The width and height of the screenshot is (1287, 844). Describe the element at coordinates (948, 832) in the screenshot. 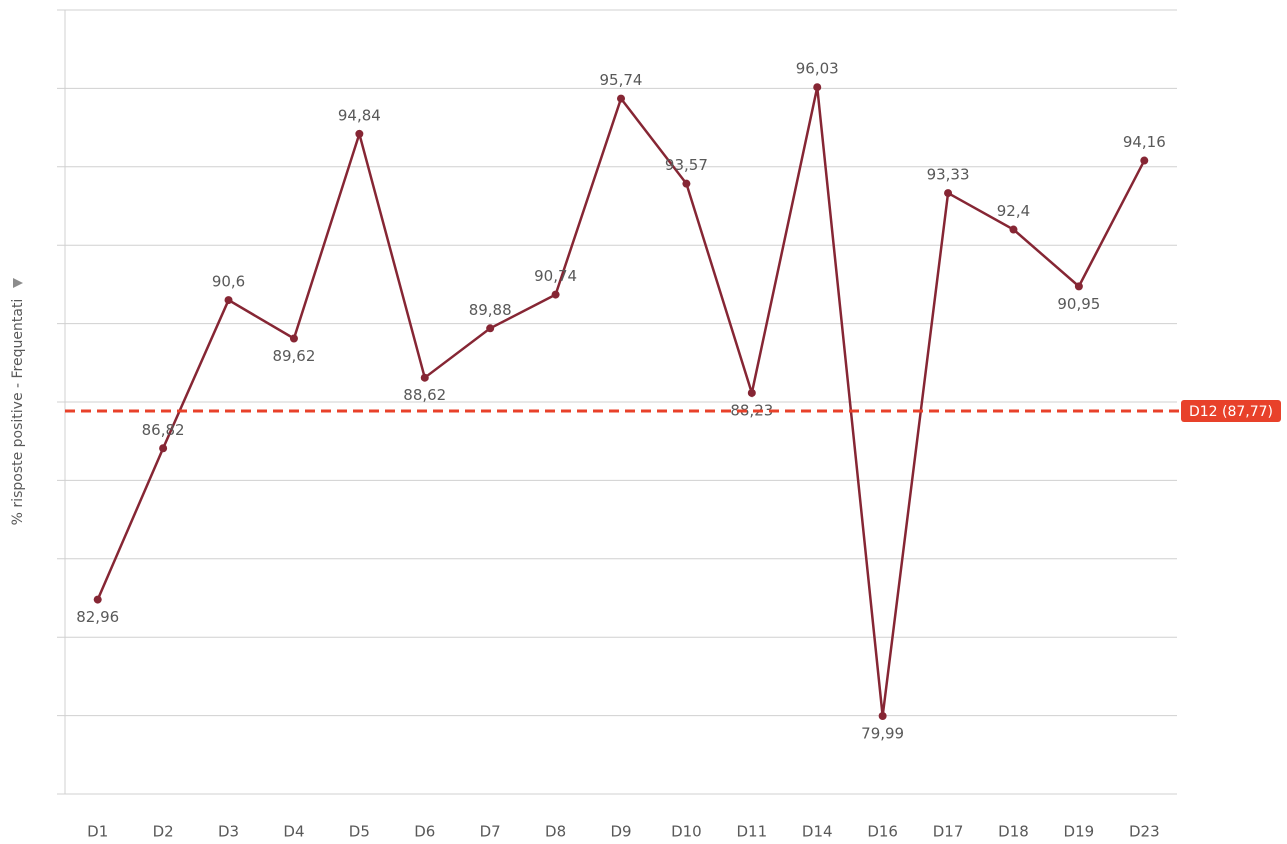

I see `x-tick-label: D17` at that location.